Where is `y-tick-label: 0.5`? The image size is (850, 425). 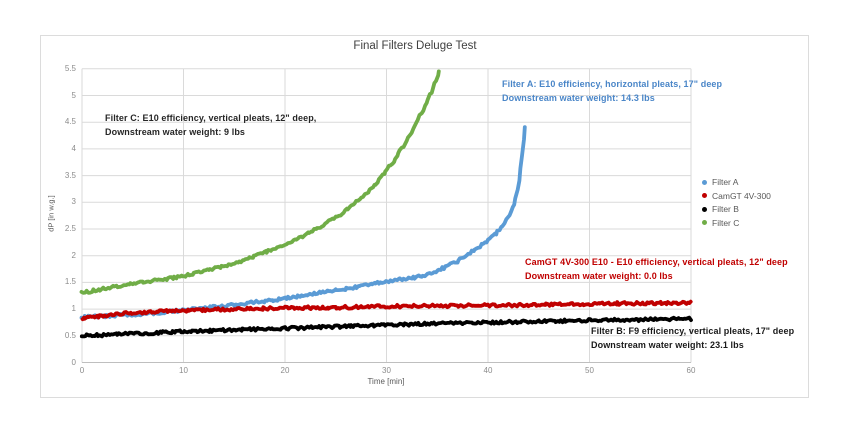
y-tick-label: 0.5 is located at coordinates (70, 335).